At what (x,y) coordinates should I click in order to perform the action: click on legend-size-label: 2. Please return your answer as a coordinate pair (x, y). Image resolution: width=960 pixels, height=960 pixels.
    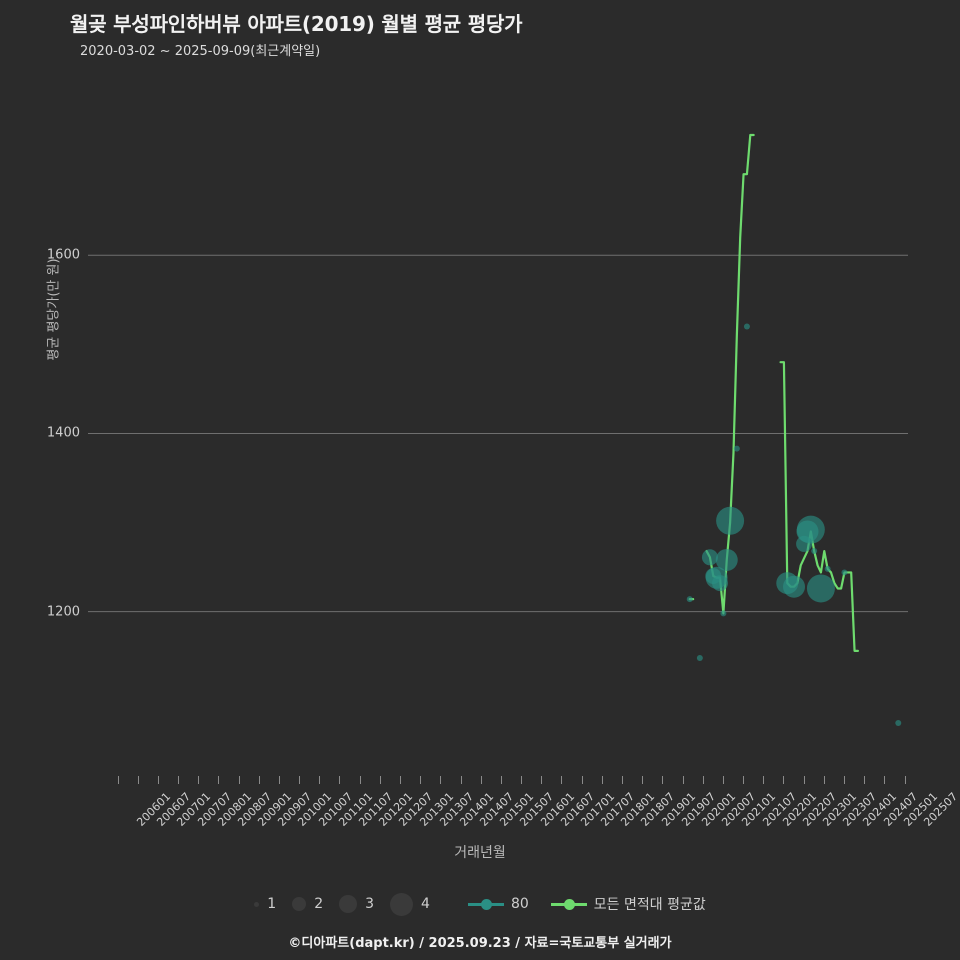
    Looking at the image, I should click on (319, 904).